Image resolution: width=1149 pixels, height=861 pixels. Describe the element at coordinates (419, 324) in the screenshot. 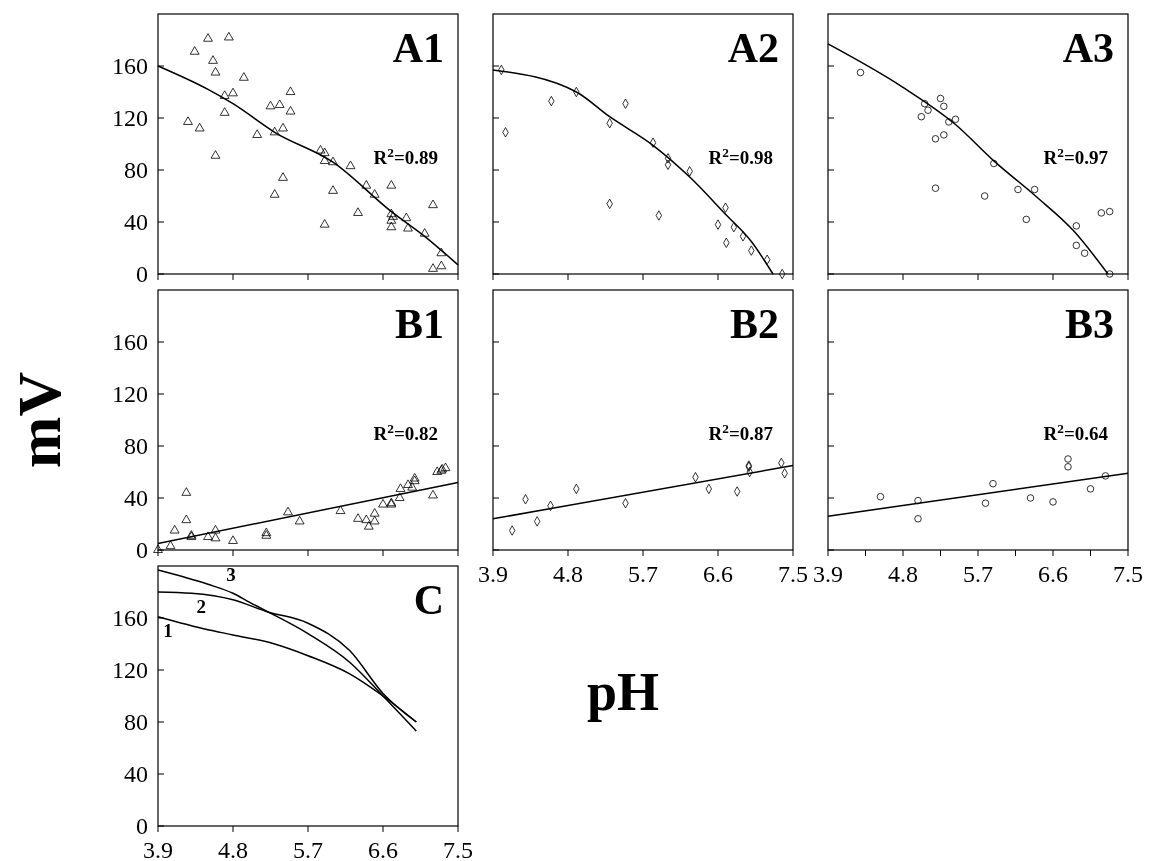

I see `chart-title: B1` at that location.